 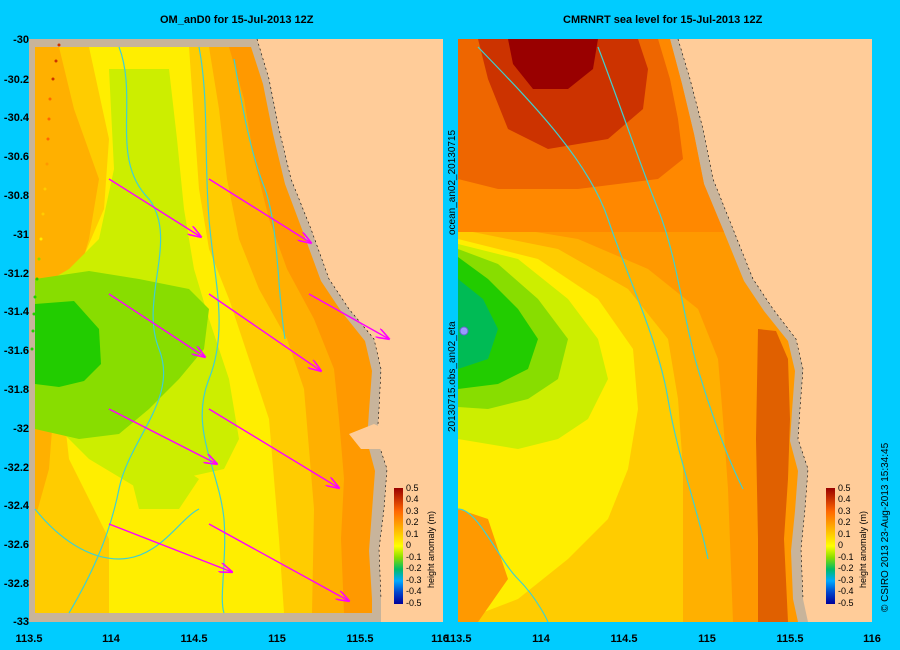 What do you see at coordinates (21, 40) in the screenshot?
I see `y-tick: -30` at bounding box center [21, 40].